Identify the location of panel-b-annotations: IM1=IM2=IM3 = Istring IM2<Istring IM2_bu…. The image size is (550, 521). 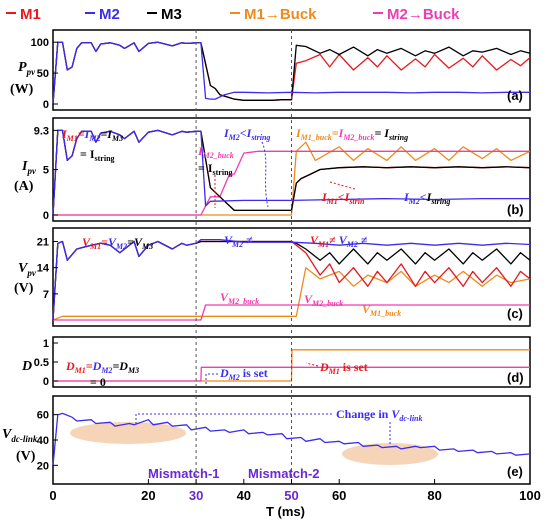
(255, 167).